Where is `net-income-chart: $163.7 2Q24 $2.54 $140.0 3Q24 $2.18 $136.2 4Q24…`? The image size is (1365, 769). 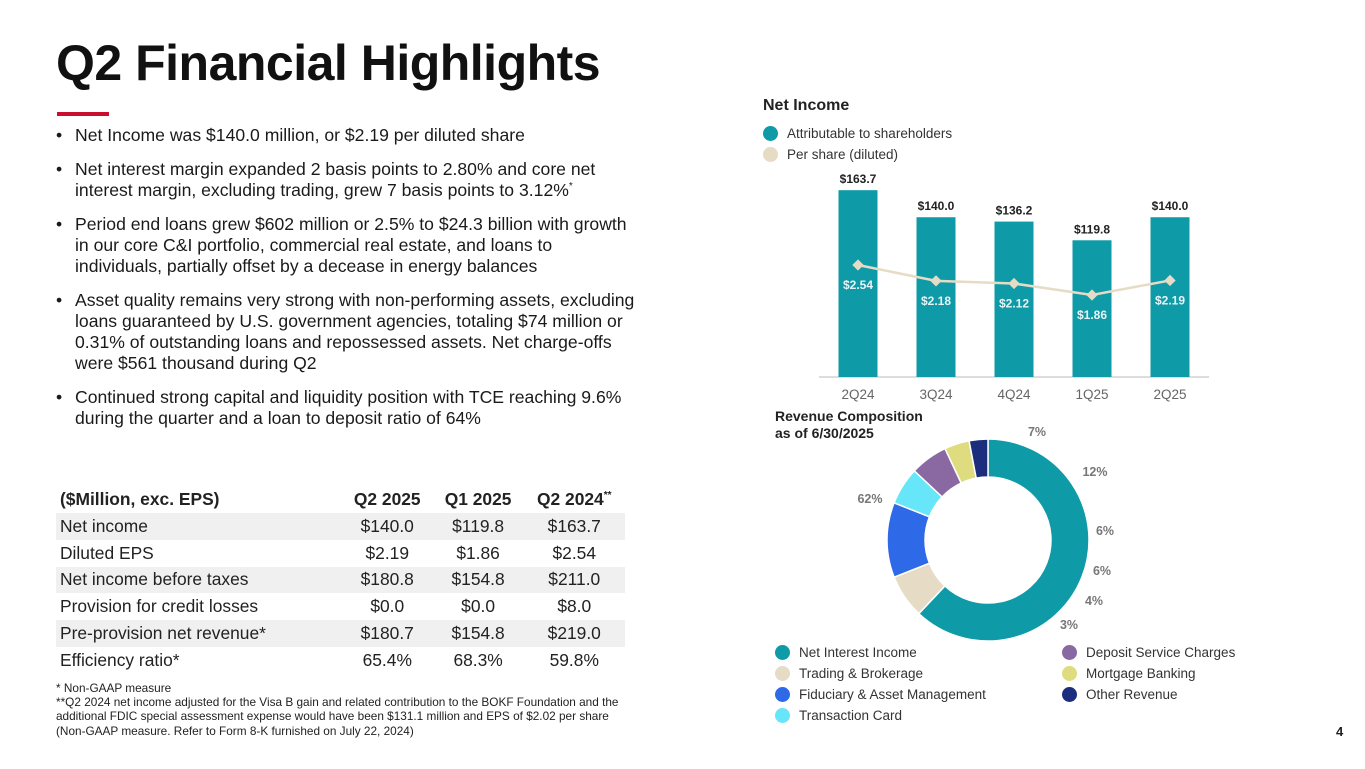
net-income-chart: $163.7 2Q24 $2.54 $140.0 3Q24 $2.18 $136.2 4Q24… is located at coordinates (1014, 287).